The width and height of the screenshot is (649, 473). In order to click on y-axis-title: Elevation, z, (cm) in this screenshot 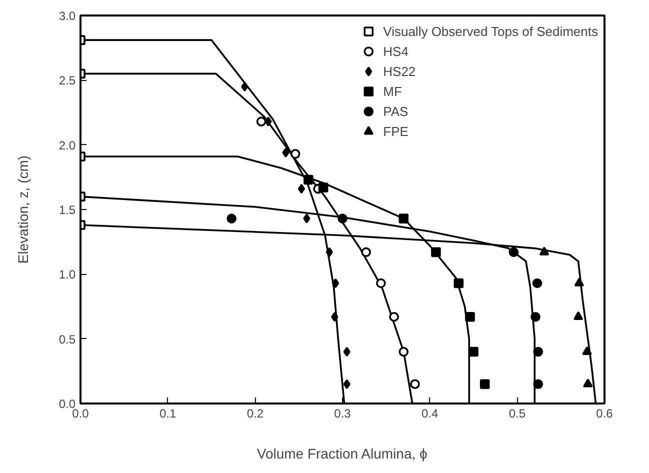, I will do `click(22, 209)`.